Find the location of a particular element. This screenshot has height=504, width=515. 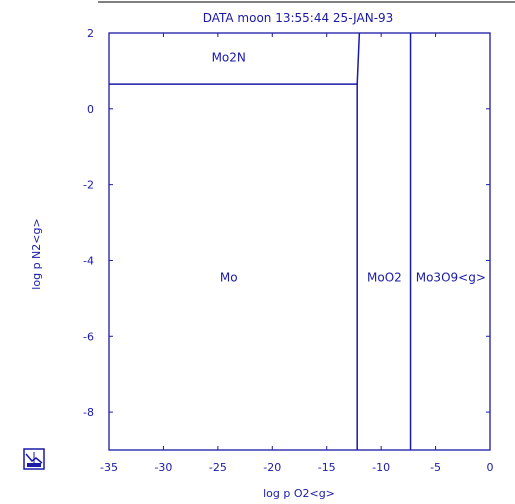

chart-title: DATA moon 13:55:44 25-JAN-93 is located at coordinates (298, 18).